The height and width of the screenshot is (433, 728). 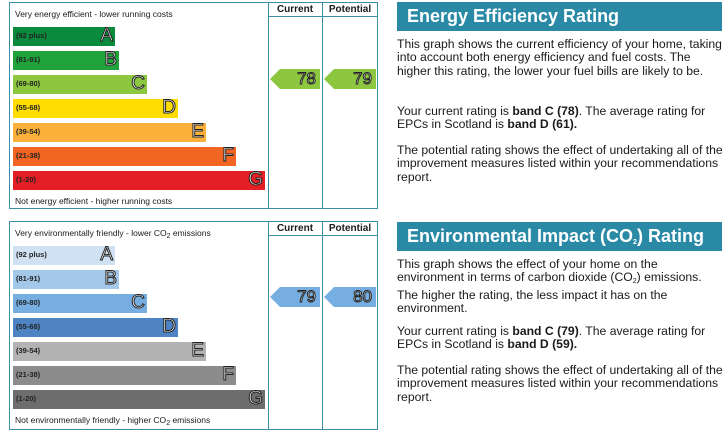 What do you see at coordinates (295, 297) in the screenshot?
I see `ei-current-arrow: 79` at bounding box center [295, 297].